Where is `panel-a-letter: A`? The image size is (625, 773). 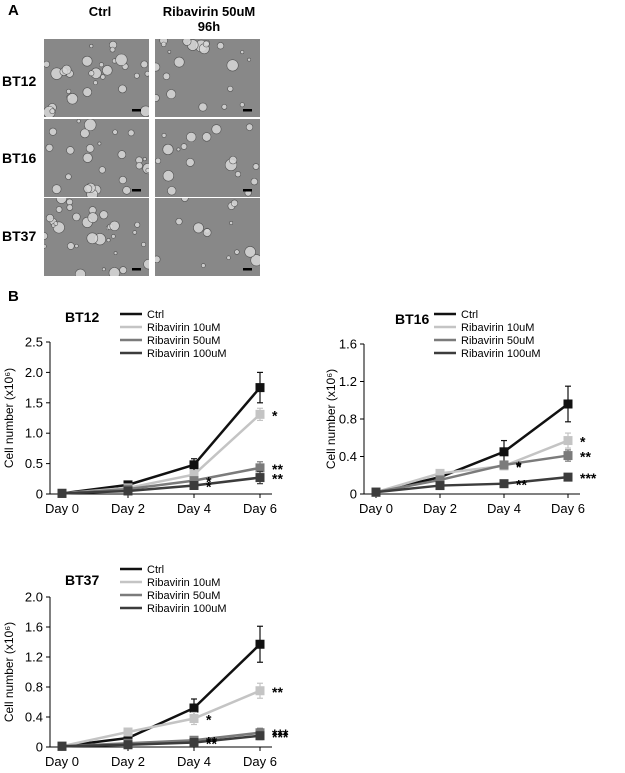
panel-a-letter: A is located at coordinates (13, 10).